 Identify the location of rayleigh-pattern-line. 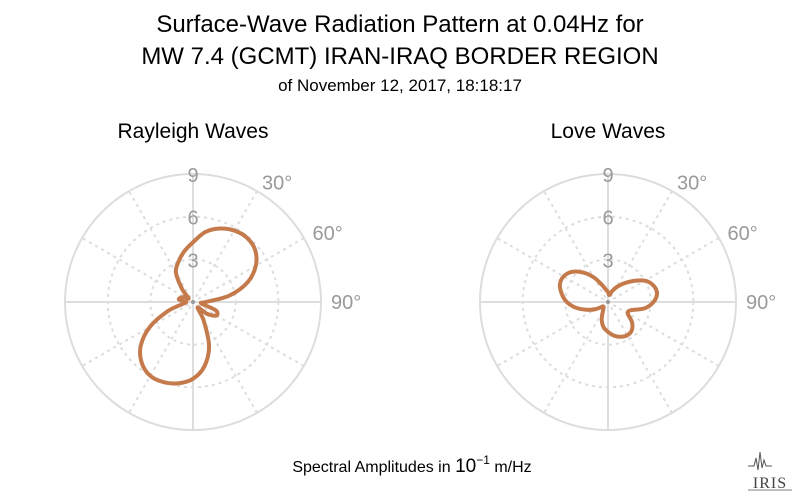
(198, 306).